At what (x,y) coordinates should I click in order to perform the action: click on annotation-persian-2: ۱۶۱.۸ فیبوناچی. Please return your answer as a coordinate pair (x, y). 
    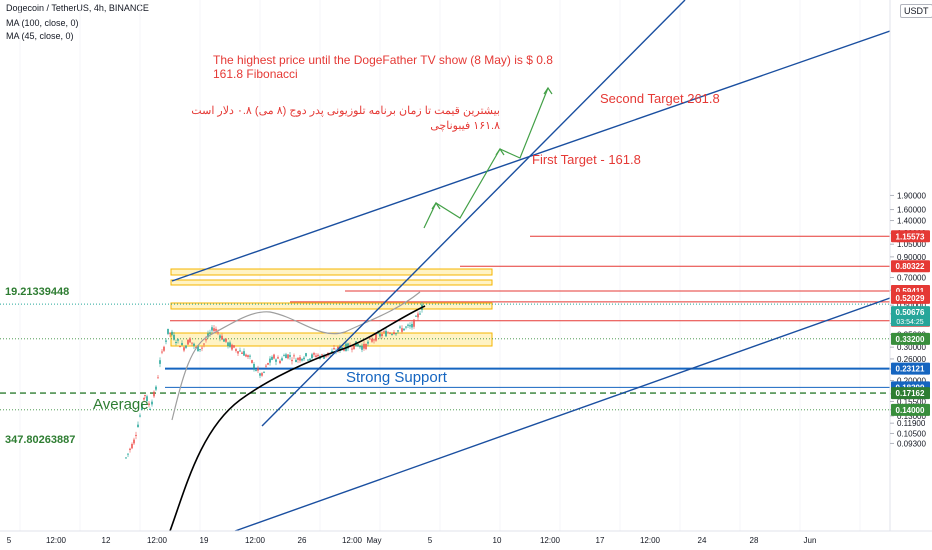
    Looking at the image, I should click on (465, 126).